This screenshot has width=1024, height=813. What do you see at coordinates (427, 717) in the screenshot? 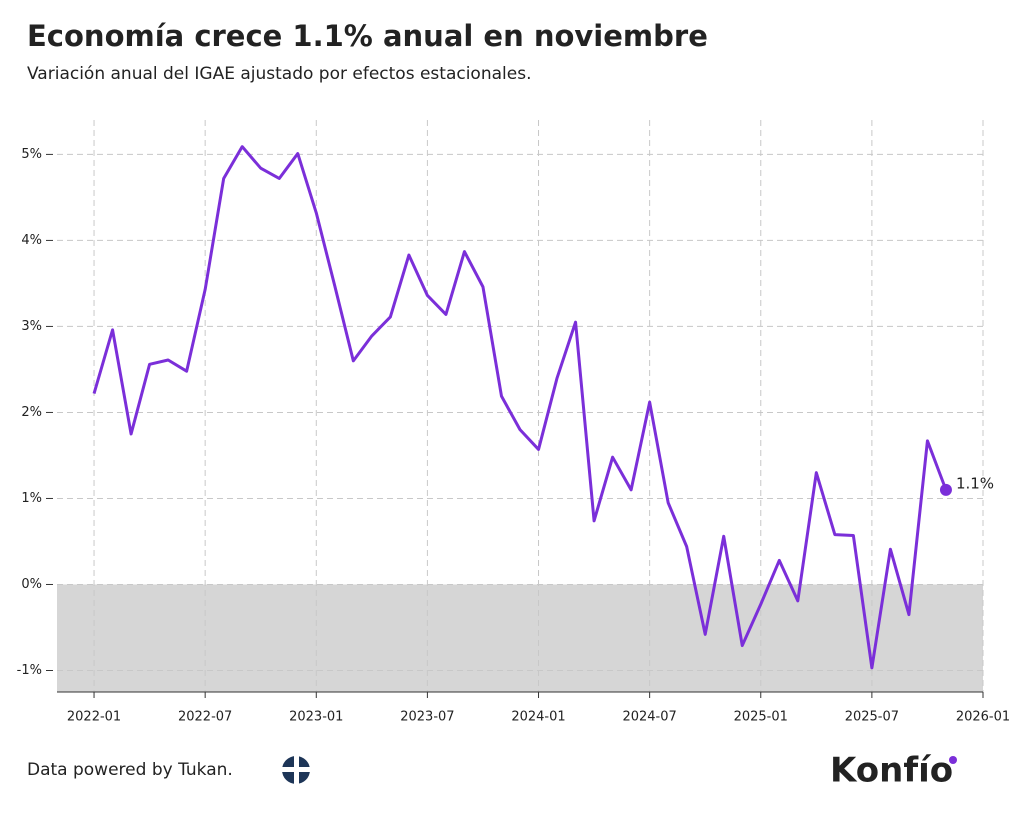
I see `x-tick-label: 2023-07` at bounding box center [427, 717].